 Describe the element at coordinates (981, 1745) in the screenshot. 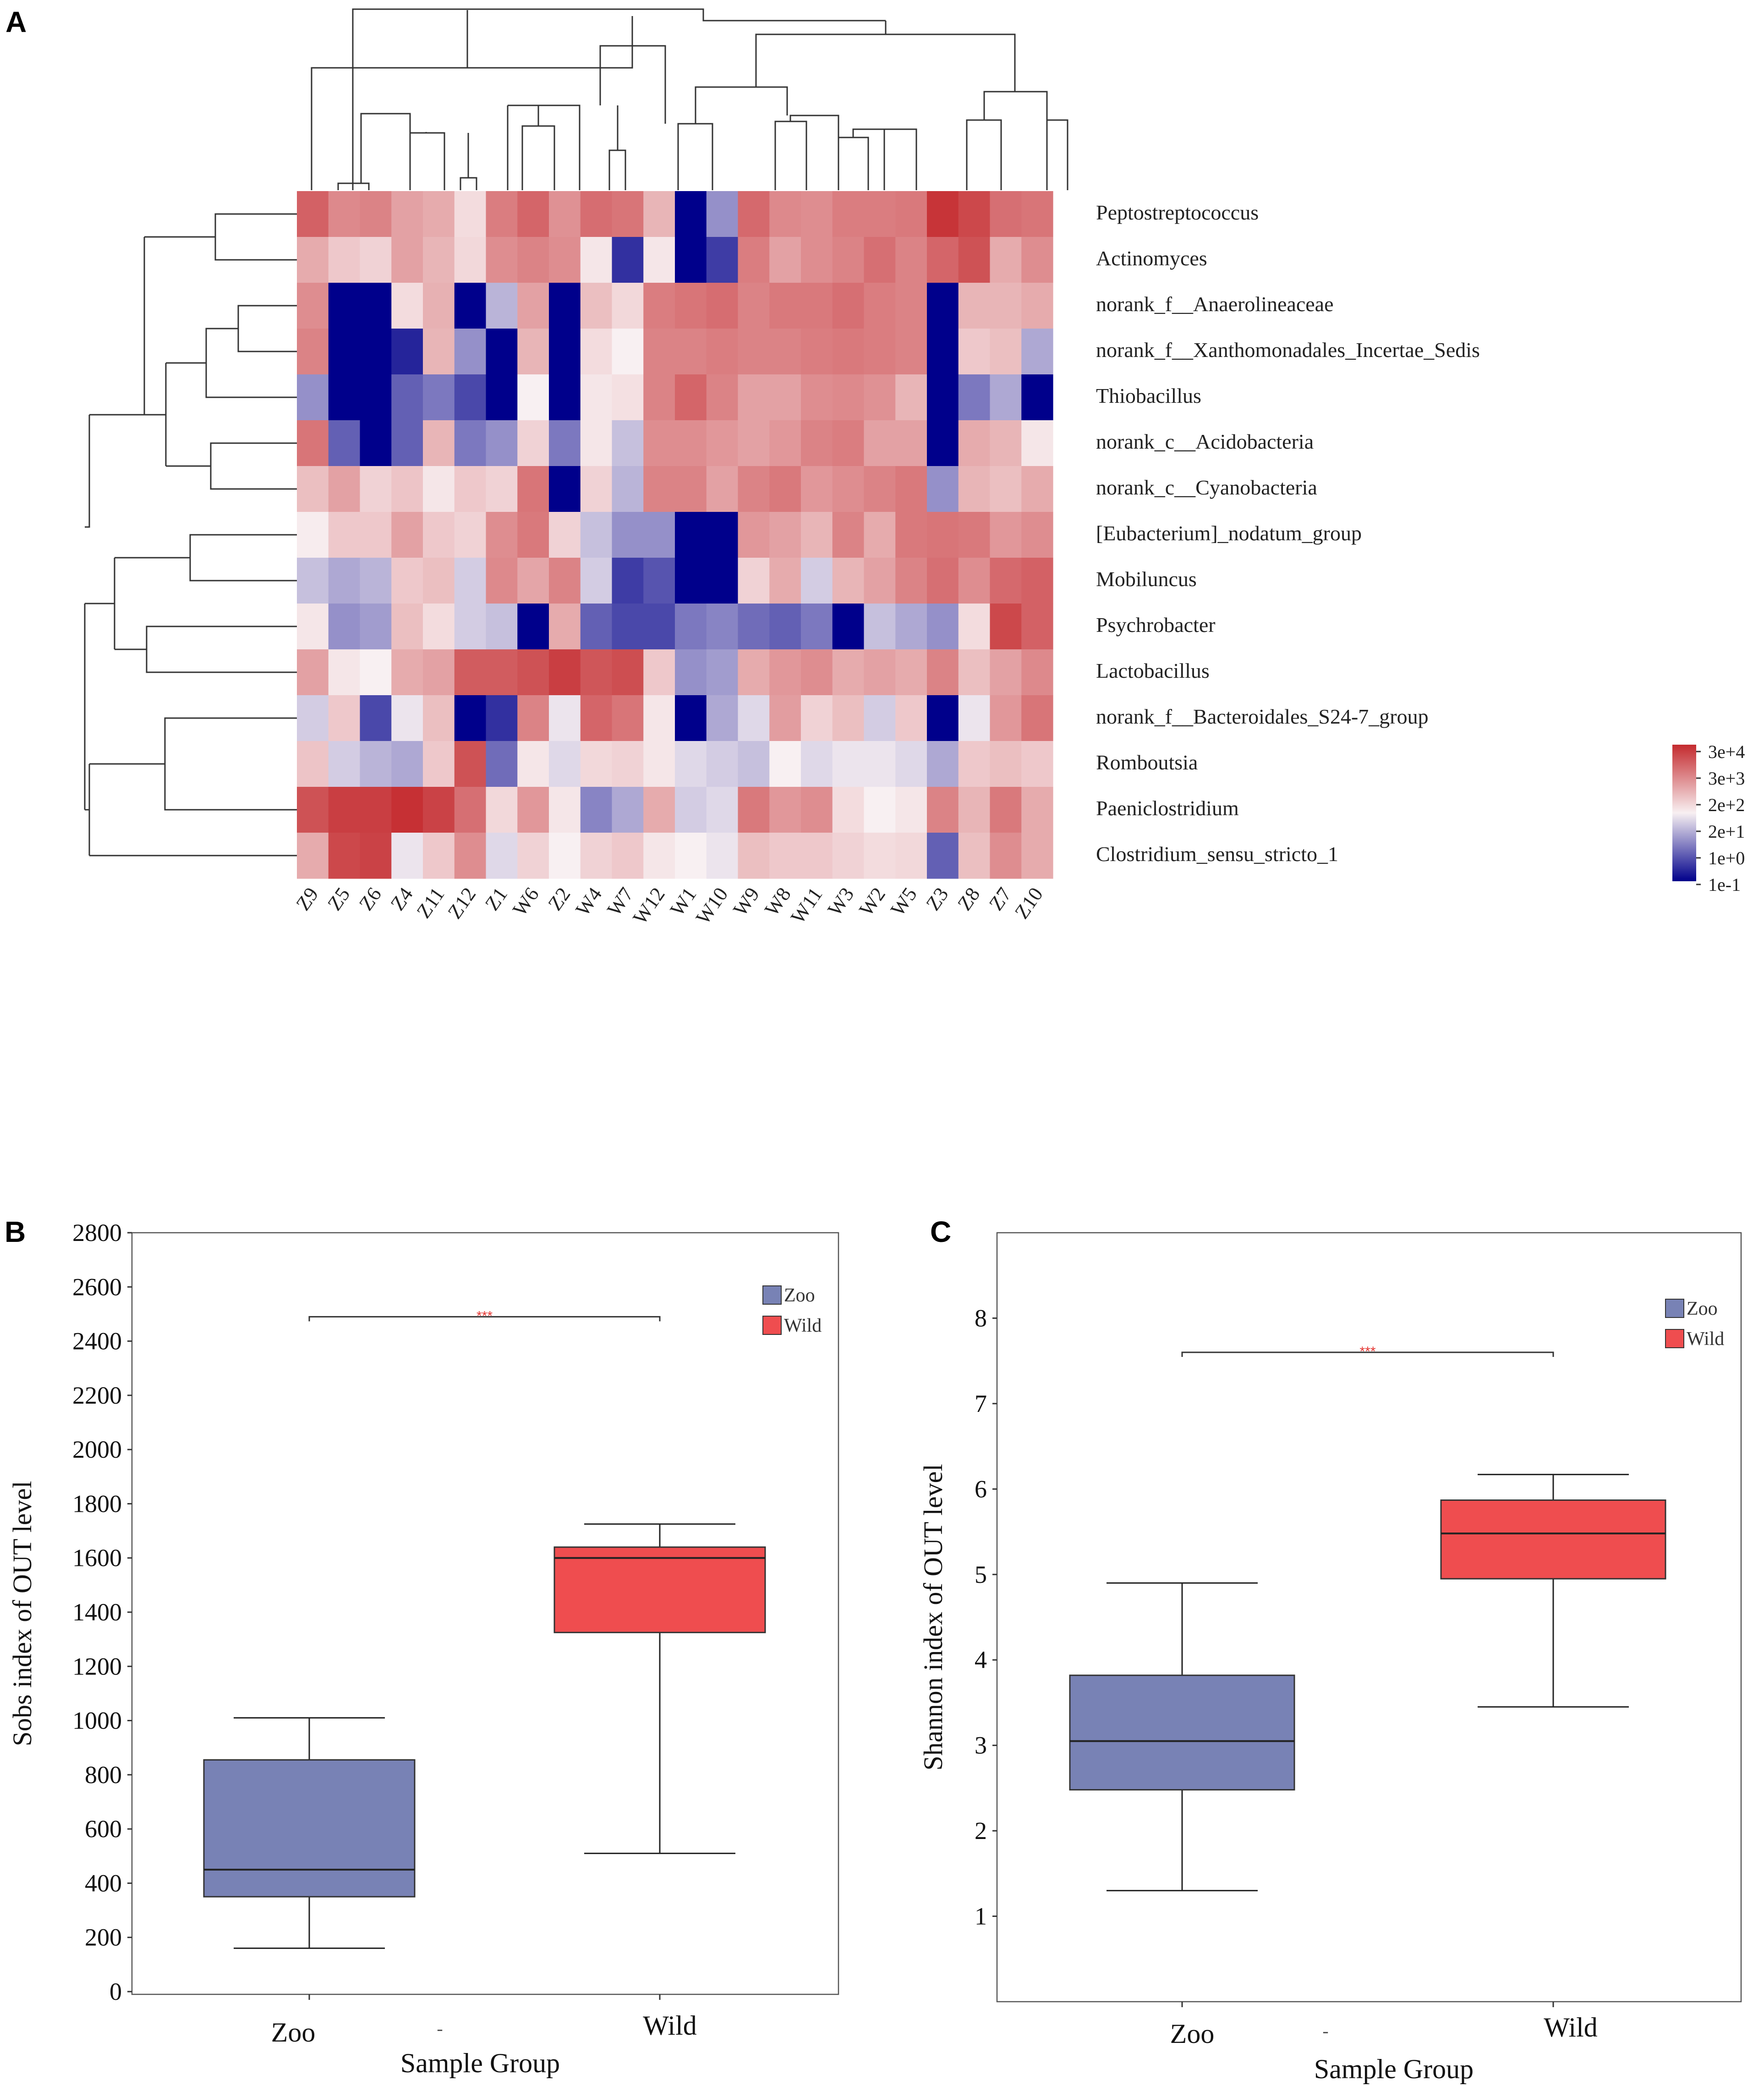

I see `y-tick-label: 3` at that location.